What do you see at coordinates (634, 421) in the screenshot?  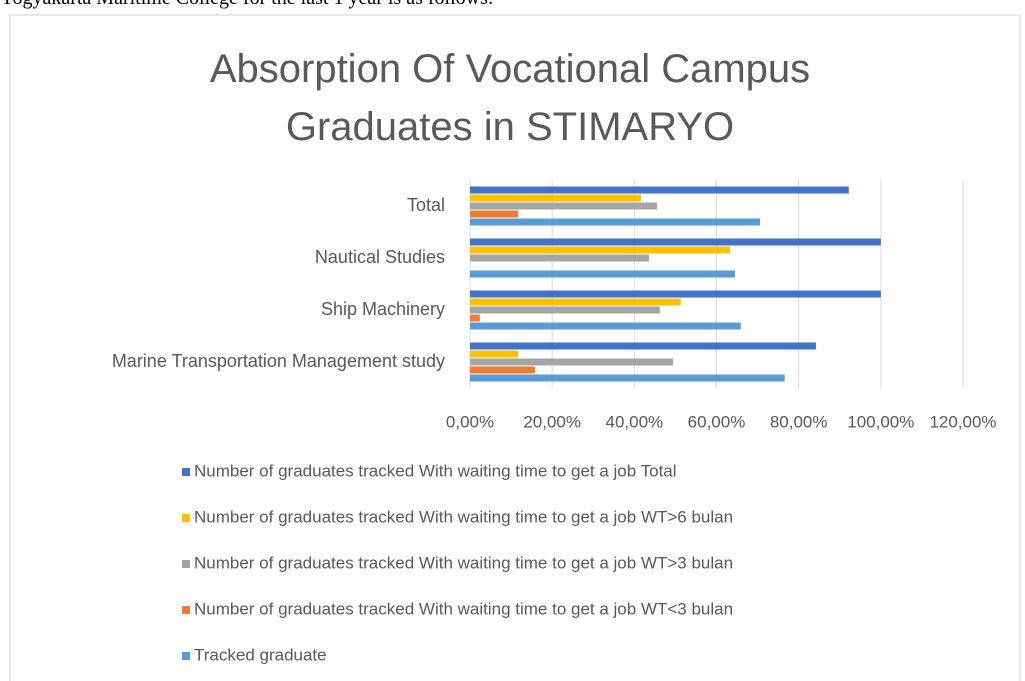 I see `x-tick-label: 40,00%` at bounding box center [634, 421].